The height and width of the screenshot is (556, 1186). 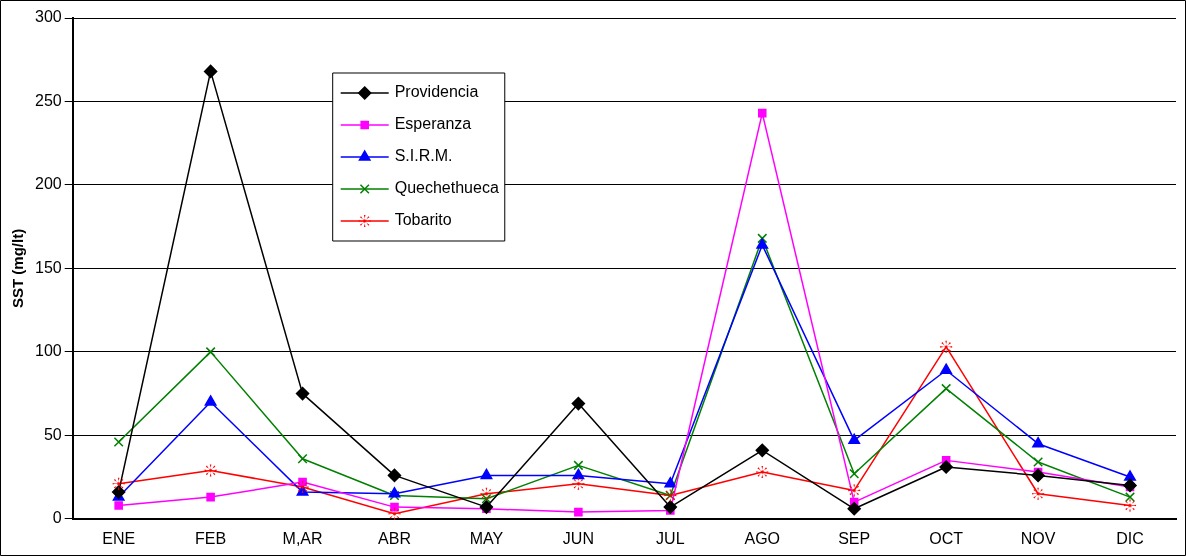 What do you see at coordinates (854, 538) in the screenshot?
I see `x-tick-label: SEP` at bounding box center [854, 538].